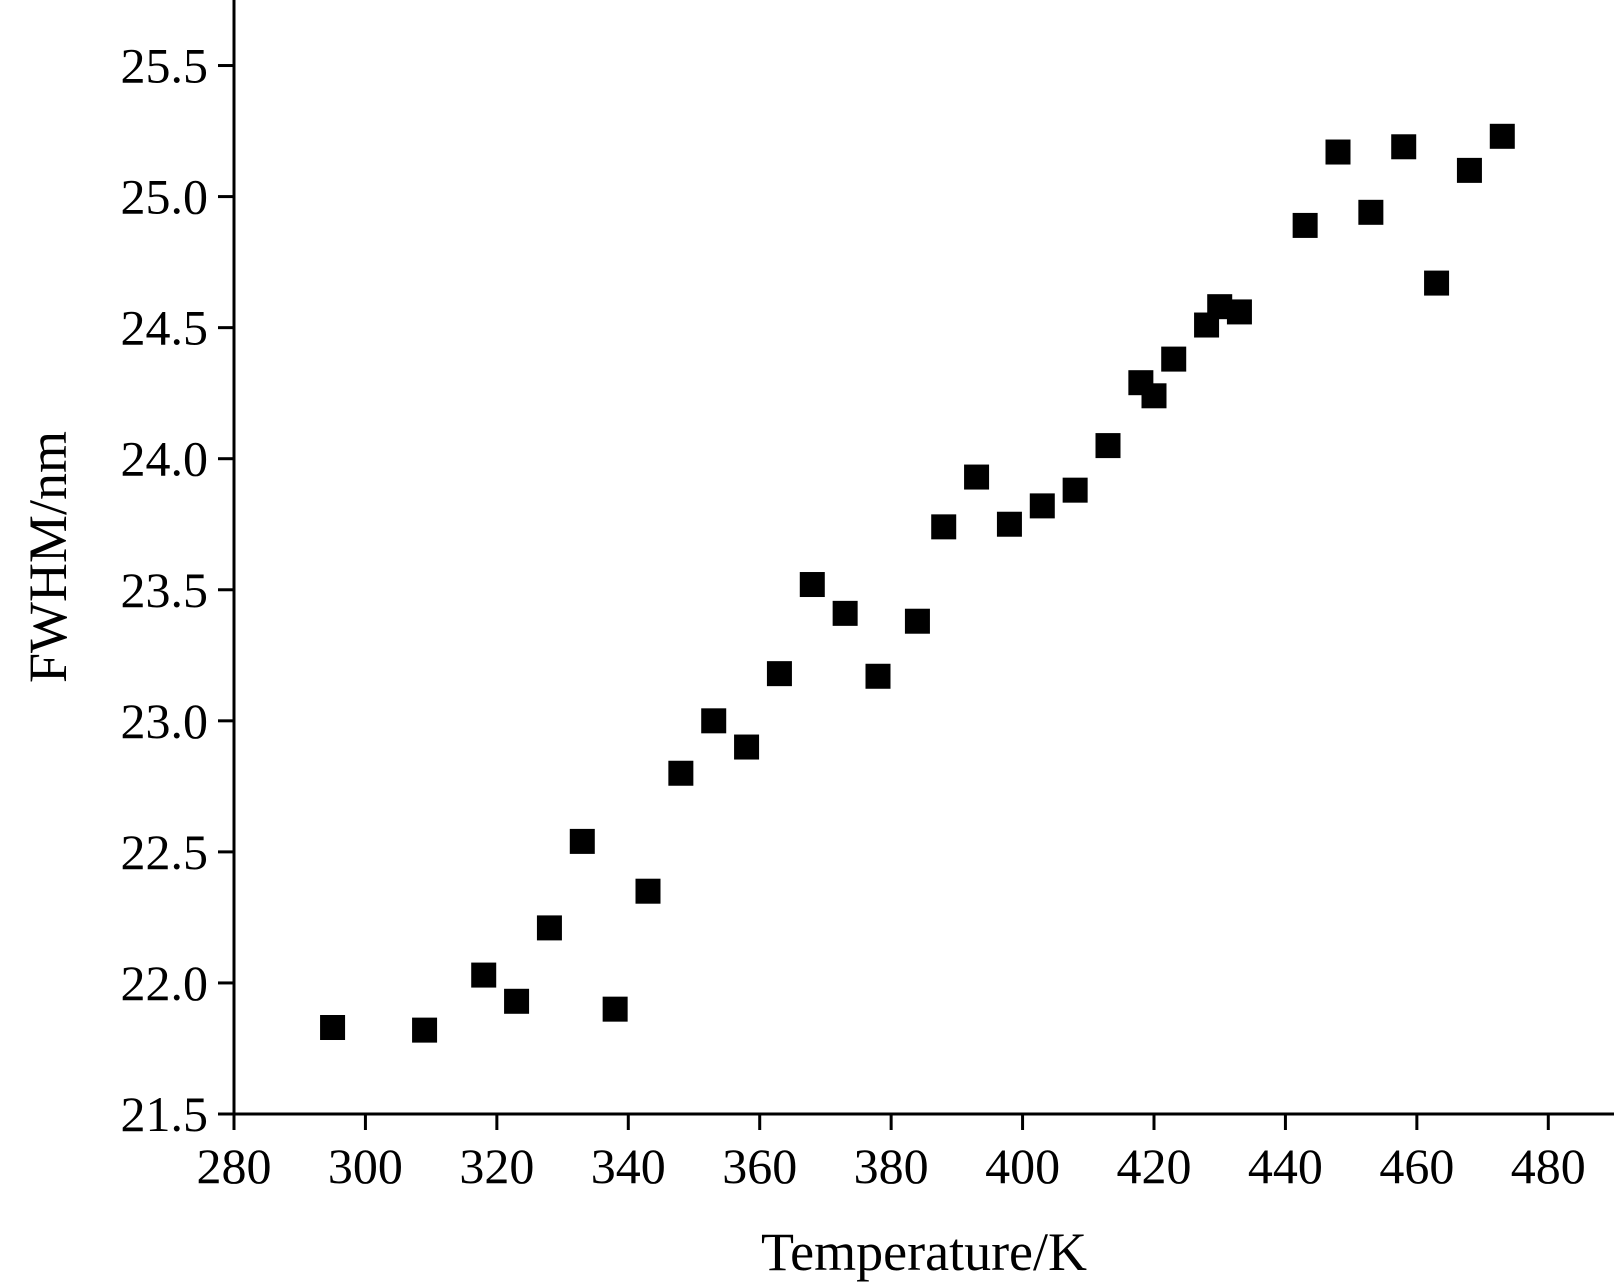 Image resolution: width=1619 pixels, height=1288 pixels. I want to click on y-tick-label: 23.0, so click(165, 721).